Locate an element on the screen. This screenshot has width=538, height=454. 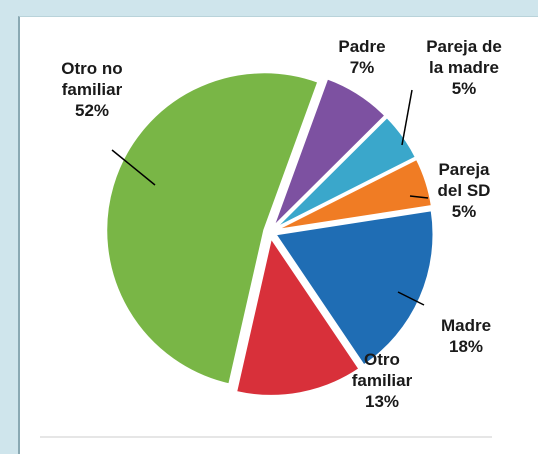
category-label: Otro no familiar is located at coordinates (92, 79).